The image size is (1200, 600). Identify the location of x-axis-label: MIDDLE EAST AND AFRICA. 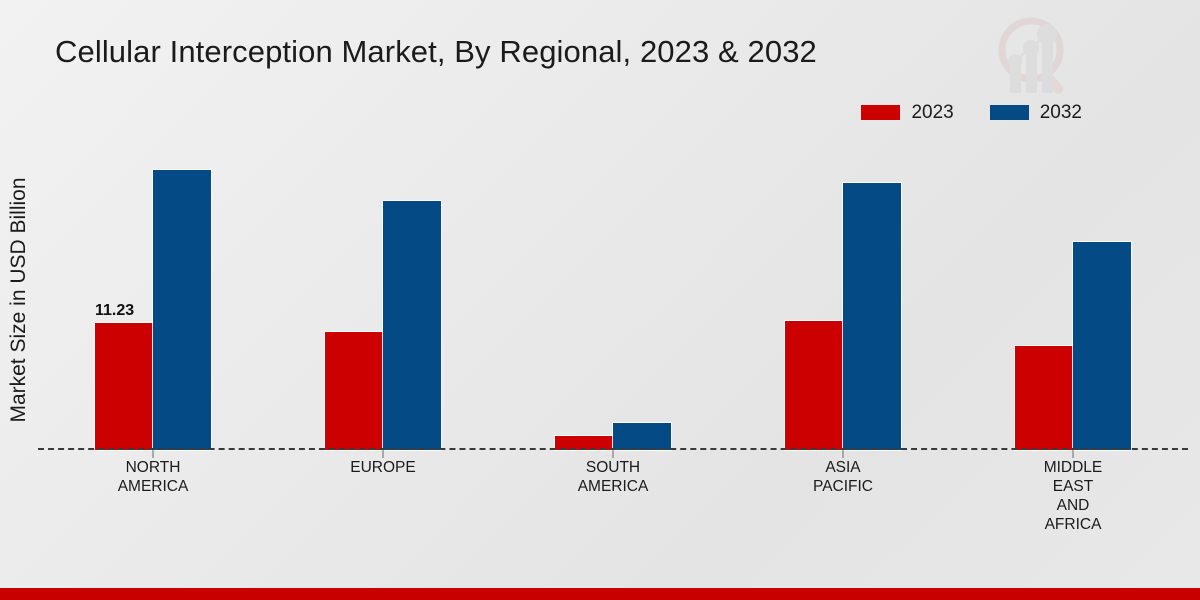
(1073, 496).